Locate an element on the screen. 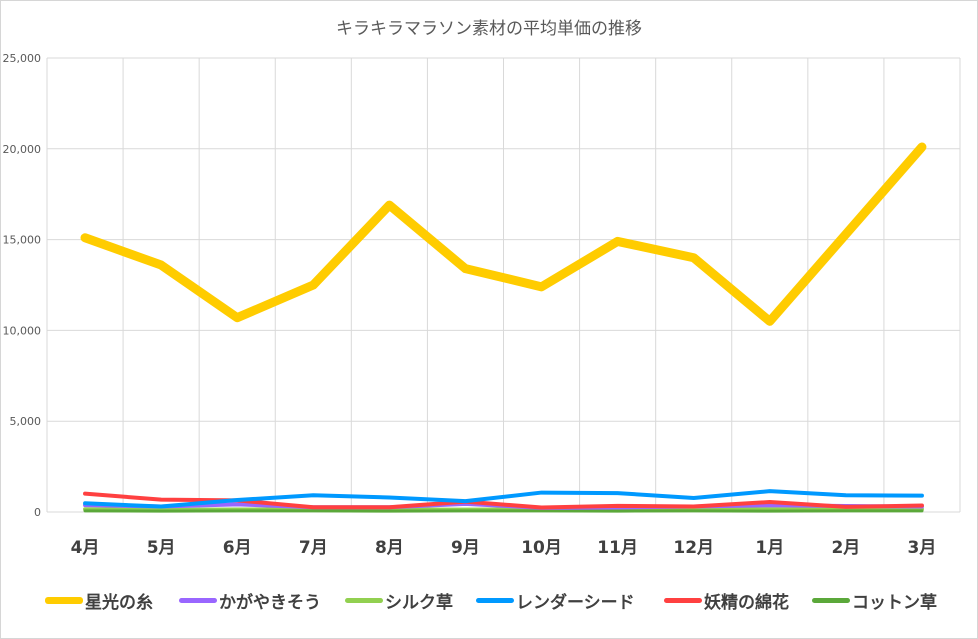 The image size is (978, 639). legend-label: コットン草 is located at coordinates (894, 602).